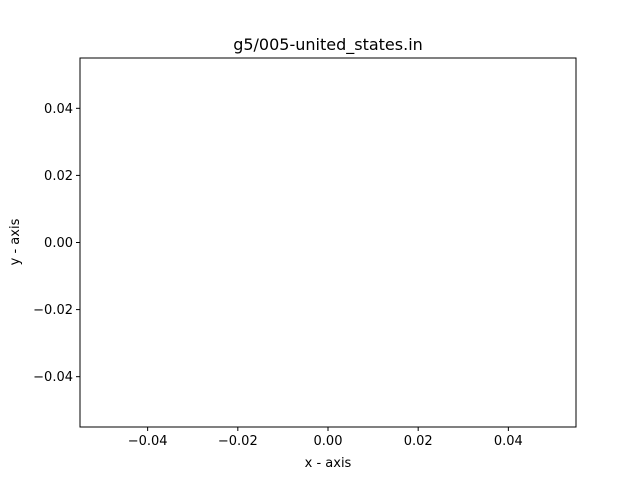  Describe the element at coordinates (15, 241) in the screenshot. I see `y-axis-label: y - axis` at that location.